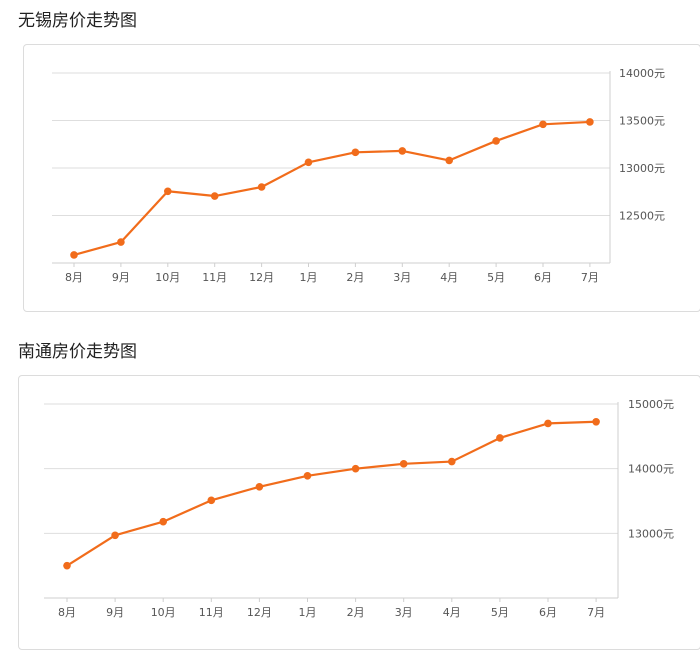 The width and height of the screenshot is (700, 661). Describe the element at coordinates (642, 121) in the screenshot. I see `y-tick-label: 13500元` at that location.